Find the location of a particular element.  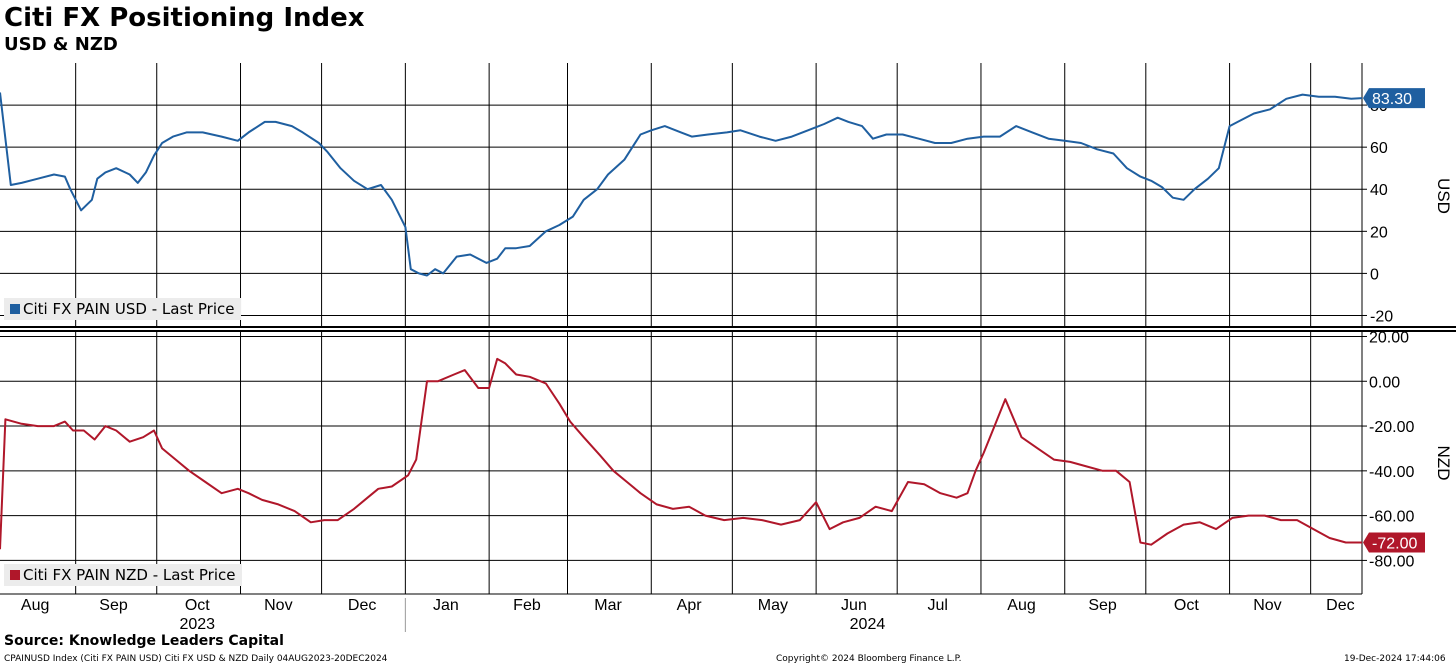

nzd-tick-label: 20.00 is located at coordinates (1389, 337).